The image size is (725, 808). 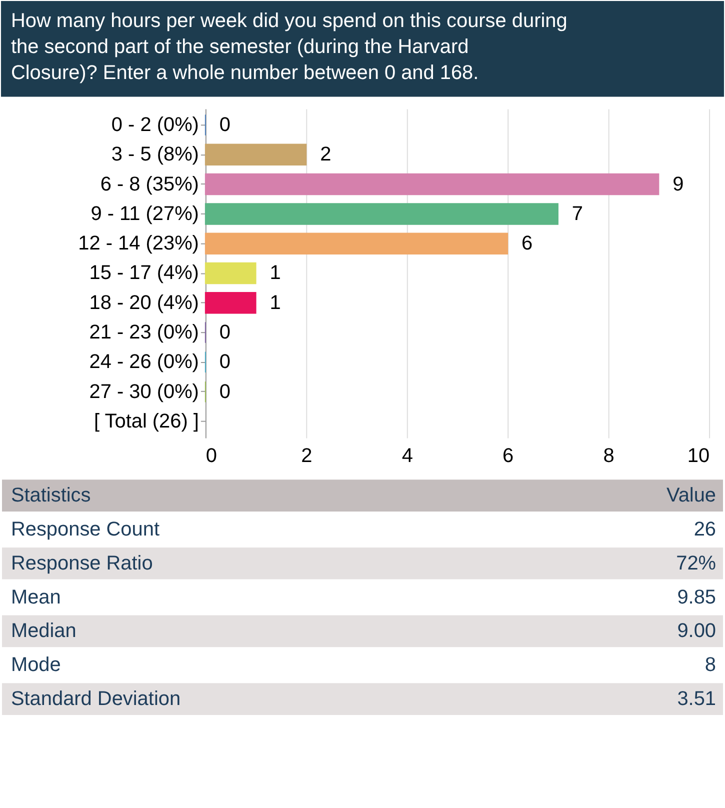 I want to click on x-tick-label: 0, so click(x=212, y=456).